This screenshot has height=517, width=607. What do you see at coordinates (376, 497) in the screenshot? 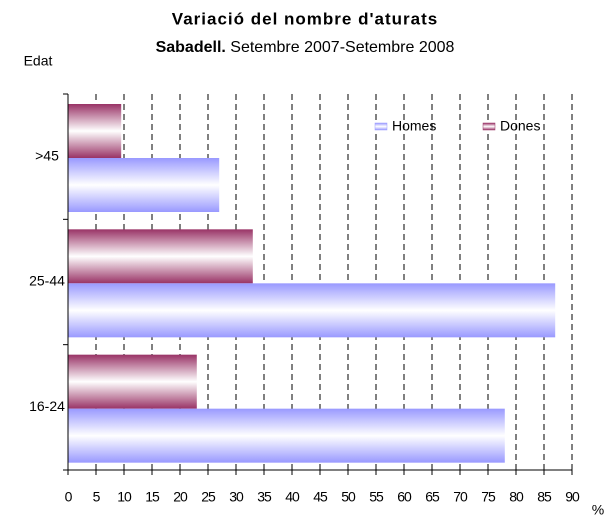
I see `x-tick-label: 55` at bounding box center [376, 497].